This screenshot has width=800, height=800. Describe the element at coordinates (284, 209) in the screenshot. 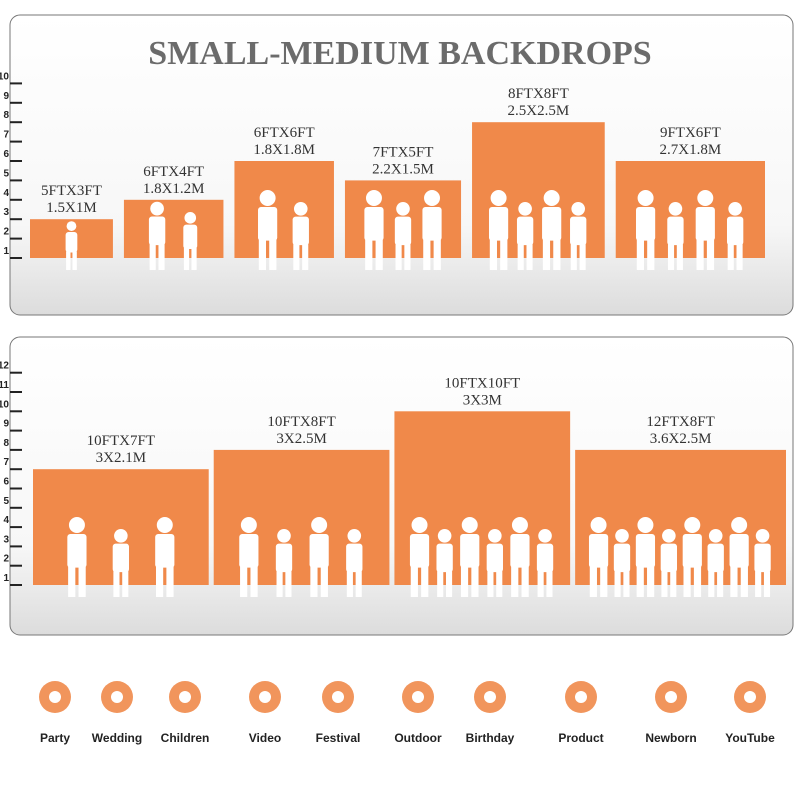

I see `backdrop` at that location.